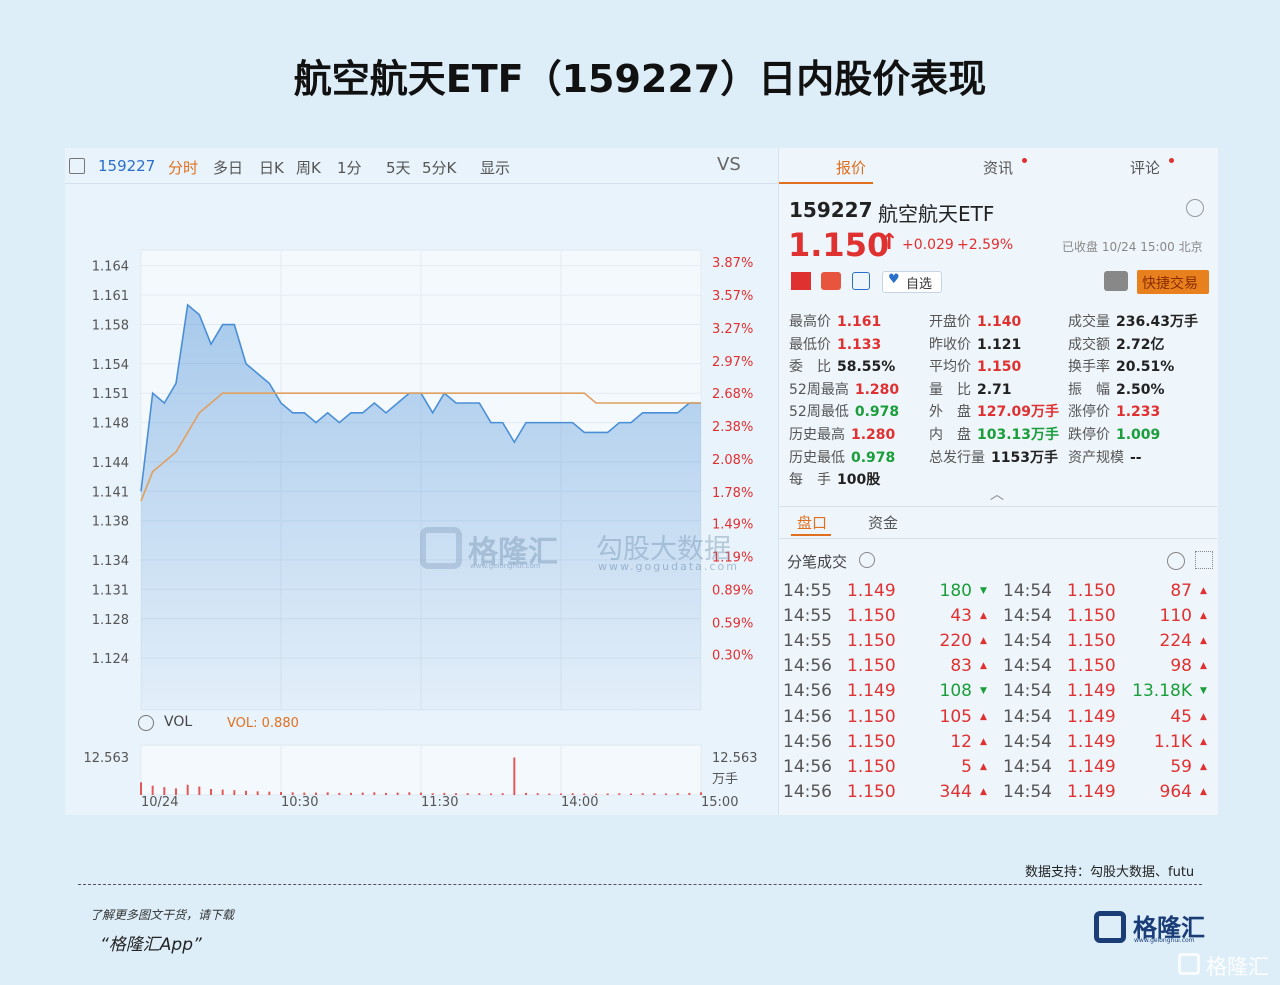  What do you see at coordinates (271, 168) in the screenshot?
I see `chart-tab: 日K` at bounding box center [271, 168].